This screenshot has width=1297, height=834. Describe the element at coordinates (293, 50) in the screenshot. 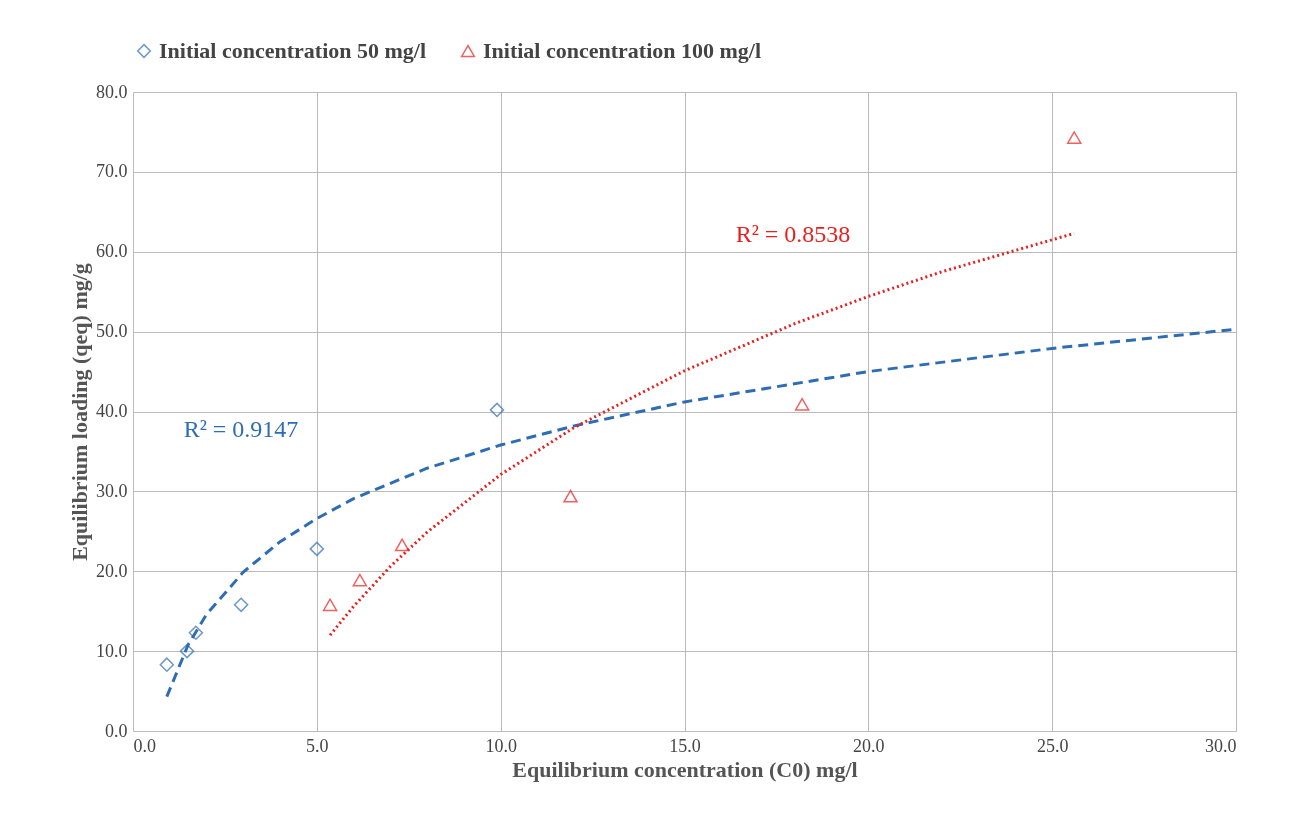

I see `legend-label: Initial concentration 50 mg/l` at that location.